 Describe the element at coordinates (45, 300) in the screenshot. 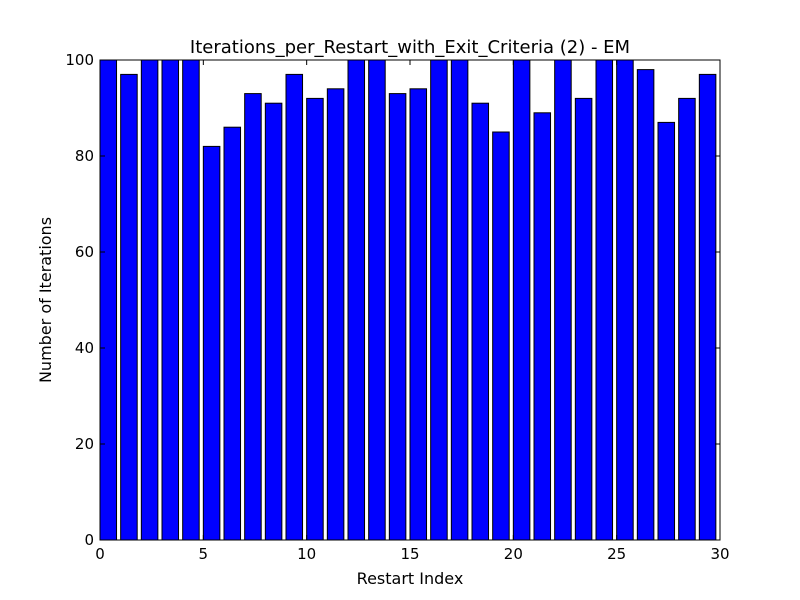

I see `y-axis-label: Number of Iterations` at that location.